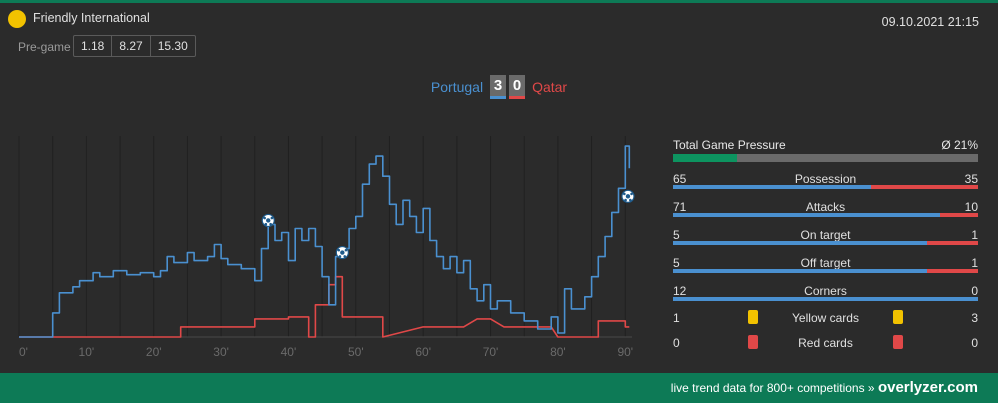 The height and width of the screenshot is (403, 998). Describe the element at coordinates (625, 352) in the screenshot. I see `x-tick-label: 90'` at that location.